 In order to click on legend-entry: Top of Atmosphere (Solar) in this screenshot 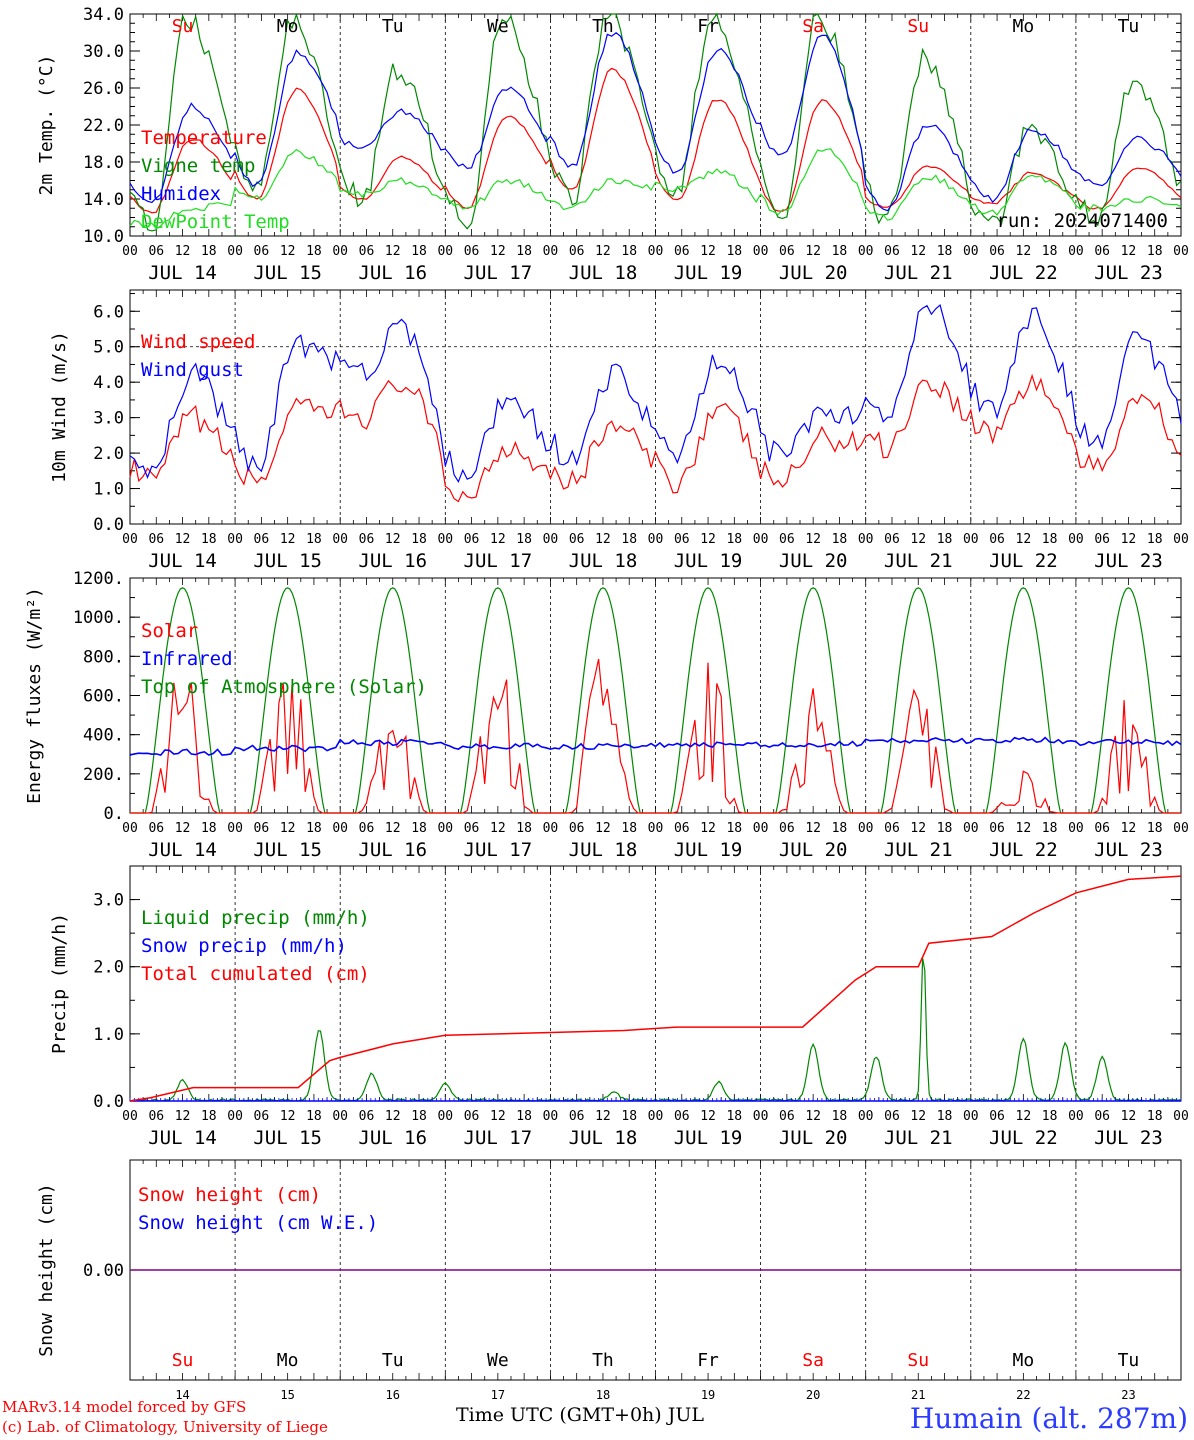, I will do `click(284, 687)`.